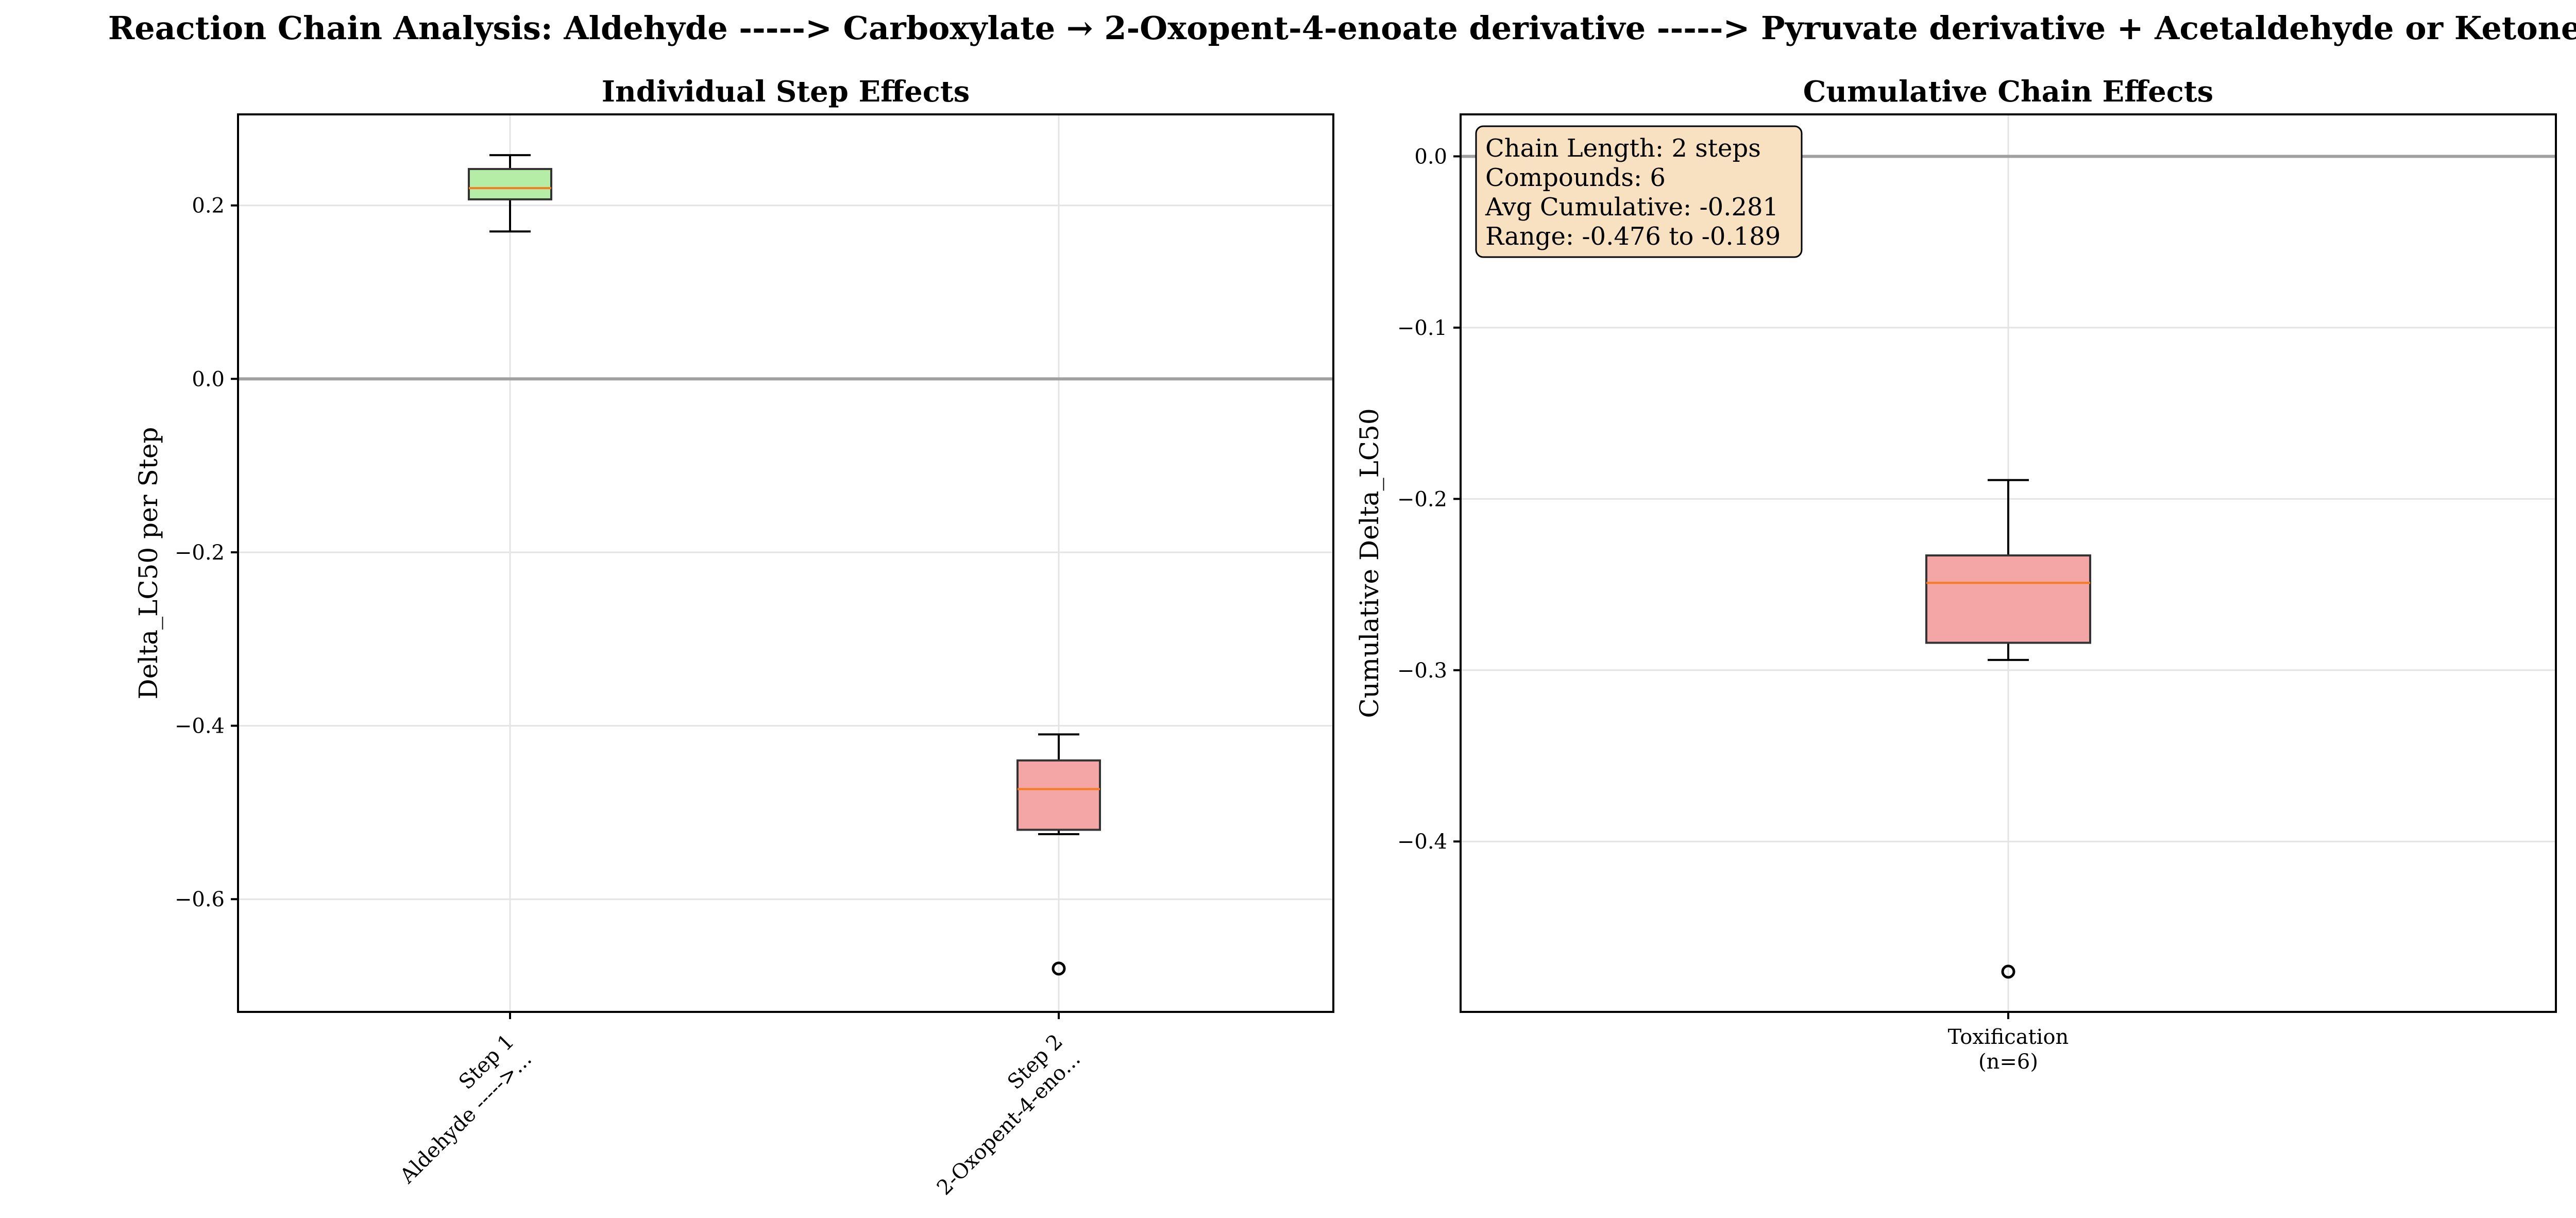  I want to click on x-tick-label-line2: (n=6), so click(2008, 1062).